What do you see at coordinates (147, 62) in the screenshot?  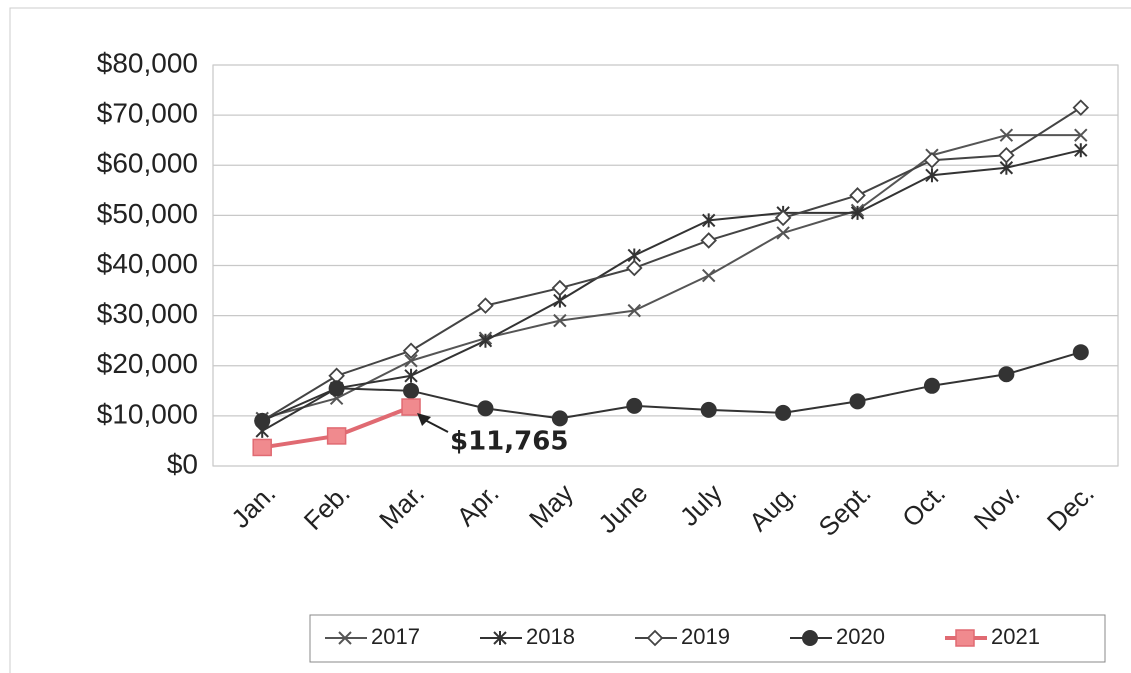 I see `y-tick-label: $80,000` at bounding box center [147, 62].